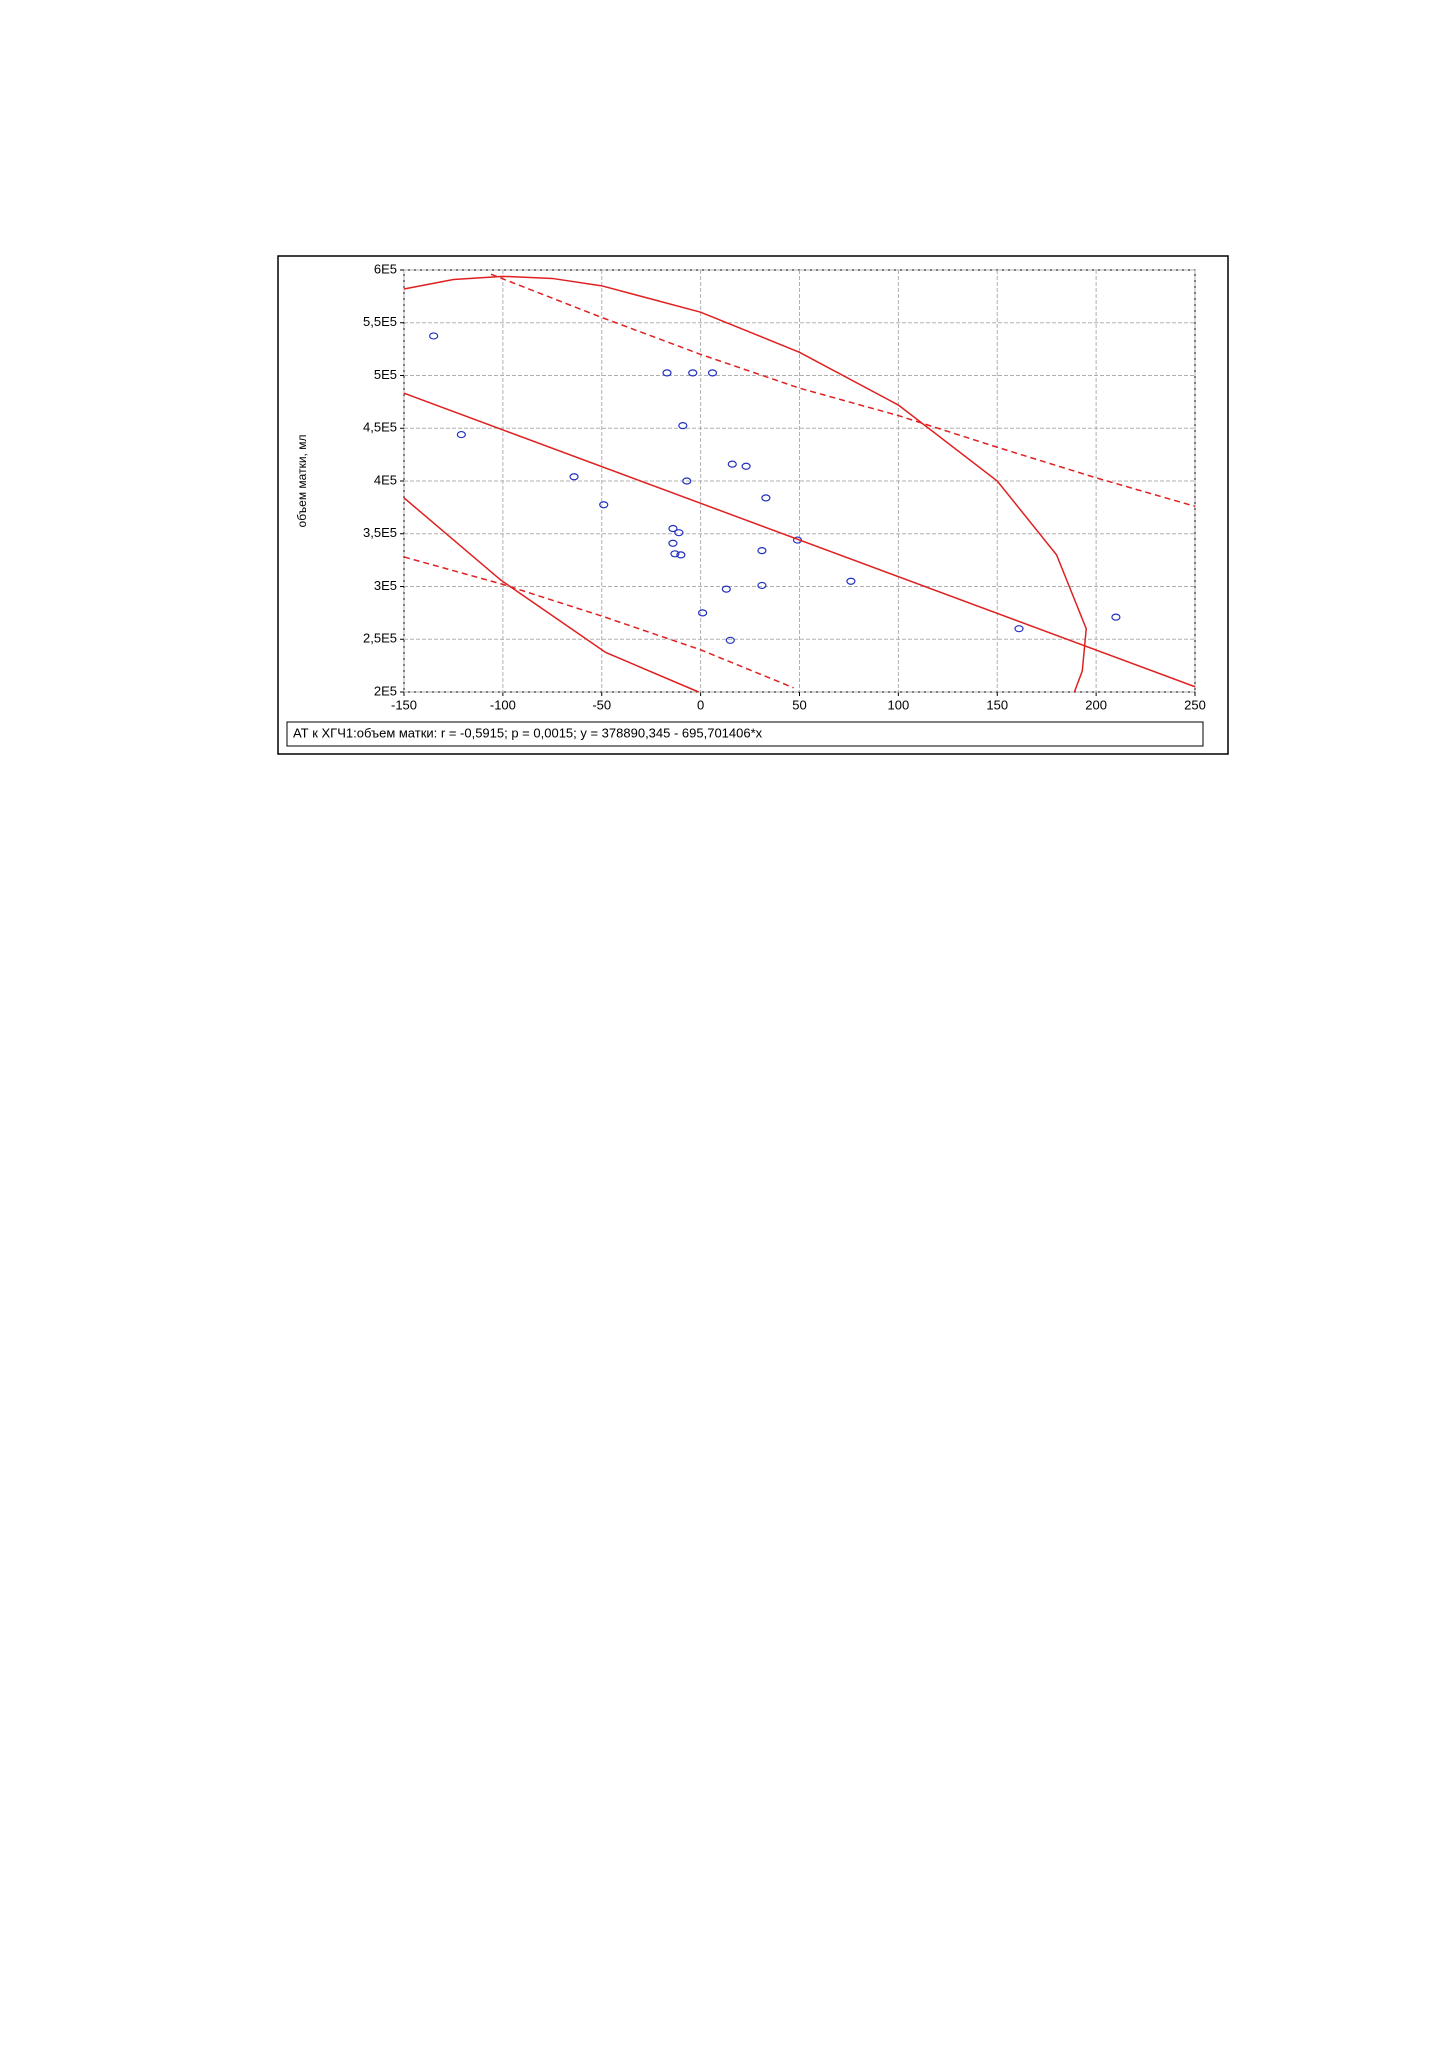  Describe the element at coordinates (385, 479) in the screenshot. I see `y-tick-label: 4E5` at that location.